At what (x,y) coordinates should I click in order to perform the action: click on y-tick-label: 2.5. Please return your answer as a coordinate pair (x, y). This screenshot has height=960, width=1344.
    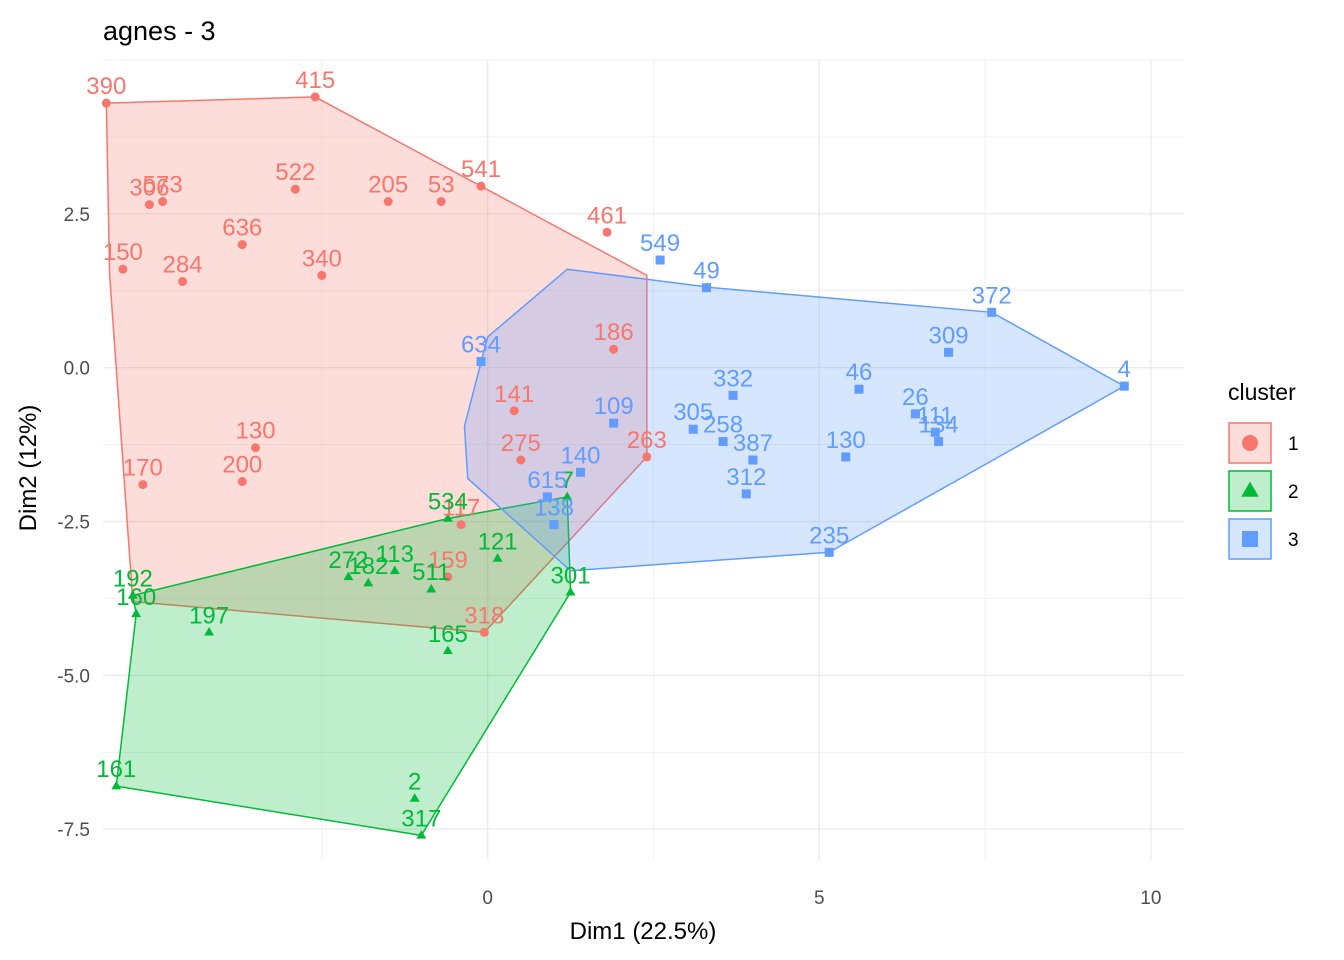
    Looking at the image, I should click on (77, 215).